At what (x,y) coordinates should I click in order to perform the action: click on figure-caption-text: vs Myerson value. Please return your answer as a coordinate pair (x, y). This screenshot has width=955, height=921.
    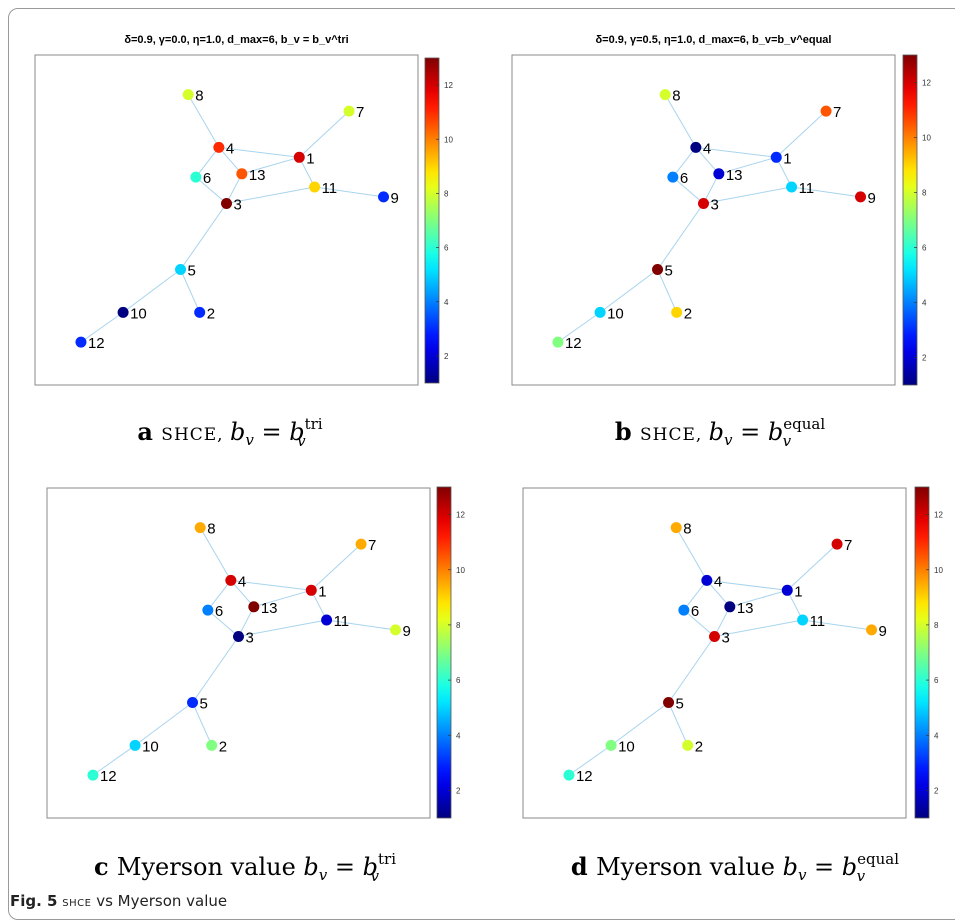
    Looking at the image, I should click on (162, 901).